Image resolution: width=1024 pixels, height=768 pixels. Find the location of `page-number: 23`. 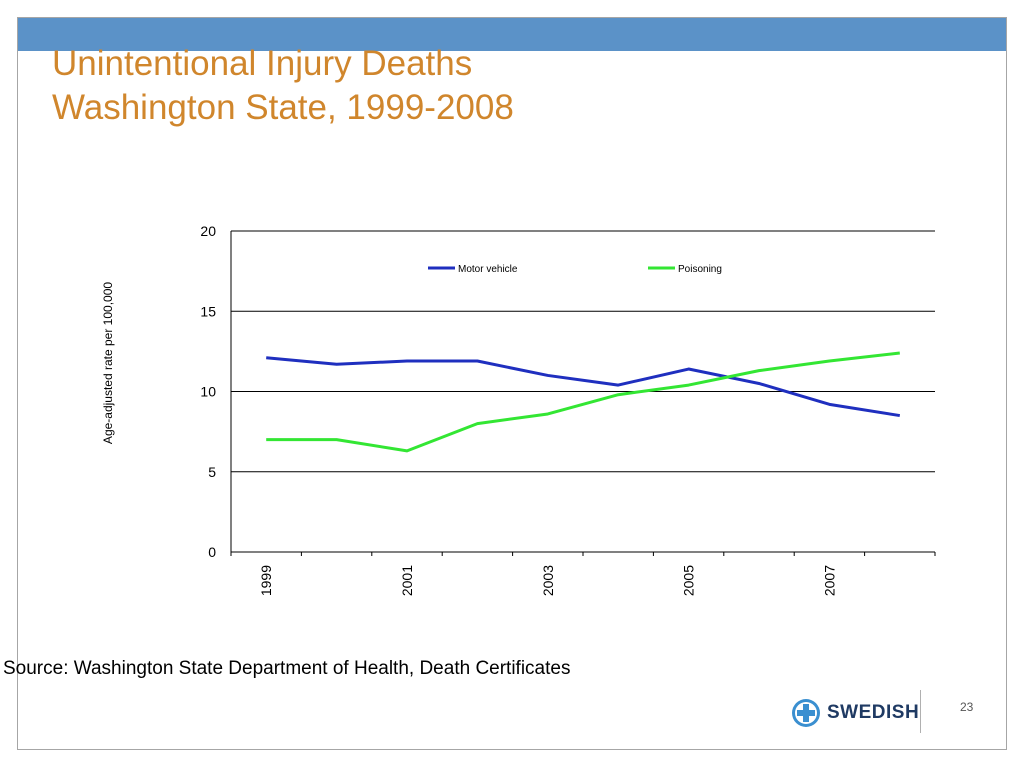

page-number: 23 is located at coordinates (967, 707).